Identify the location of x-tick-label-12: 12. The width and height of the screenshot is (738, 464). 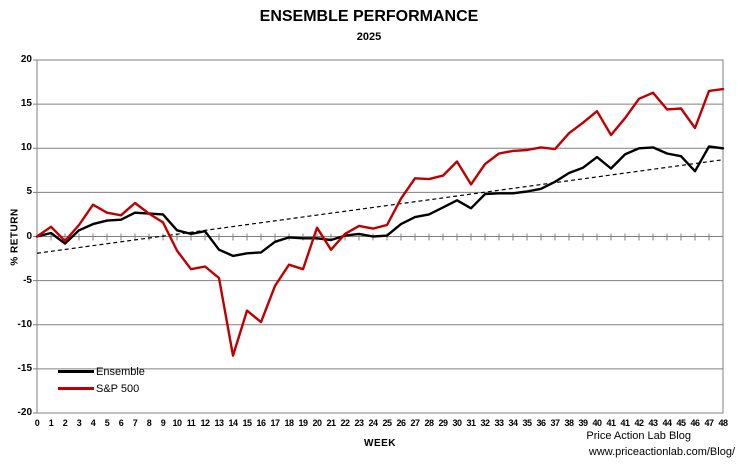
(205, 423).